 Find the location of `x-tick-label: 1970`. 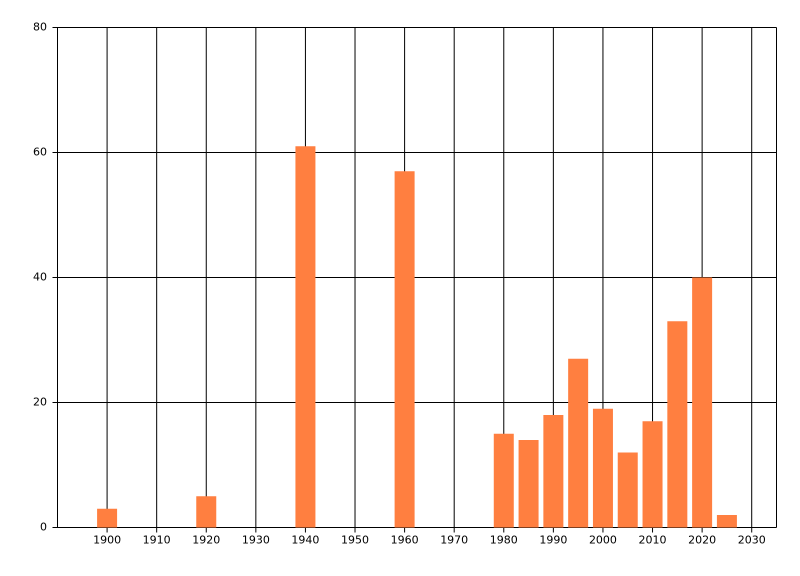

x-tick-label: 1970 is located at coordinates (454, 540).